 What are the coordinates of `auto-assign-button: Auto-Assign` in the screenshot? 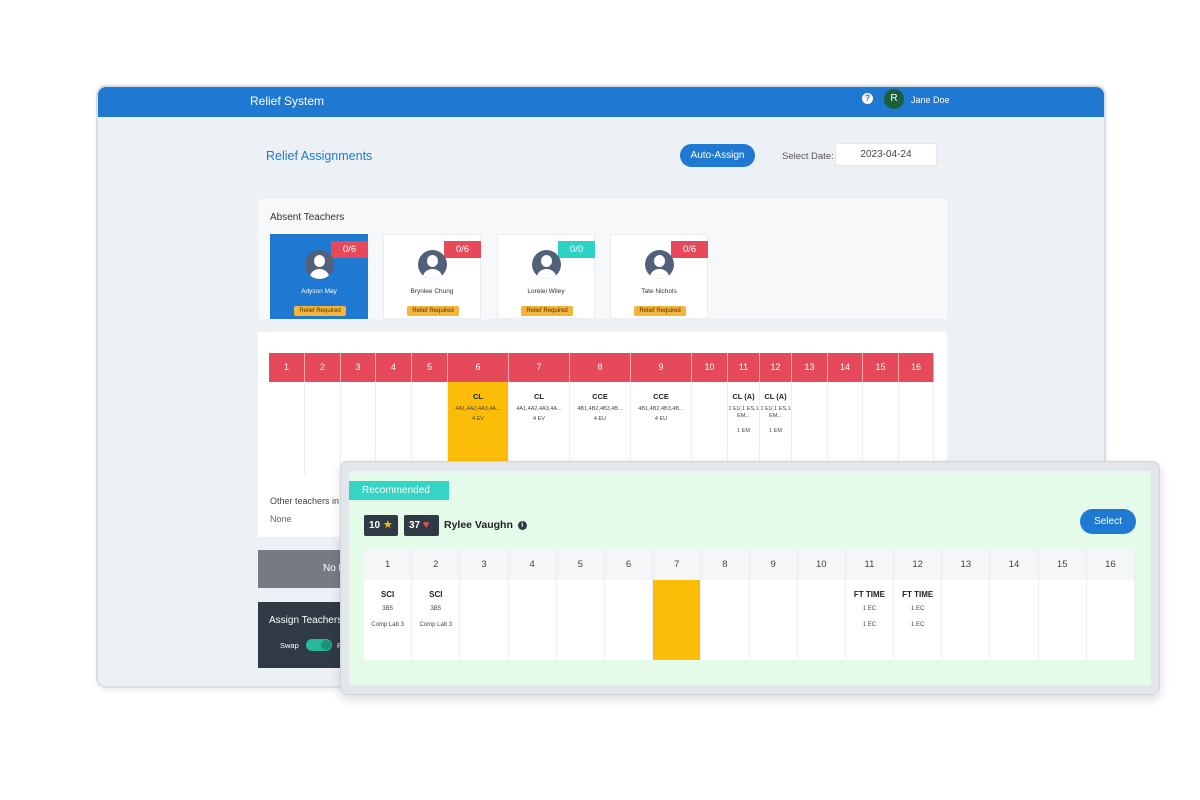 It's located at (717, 155).